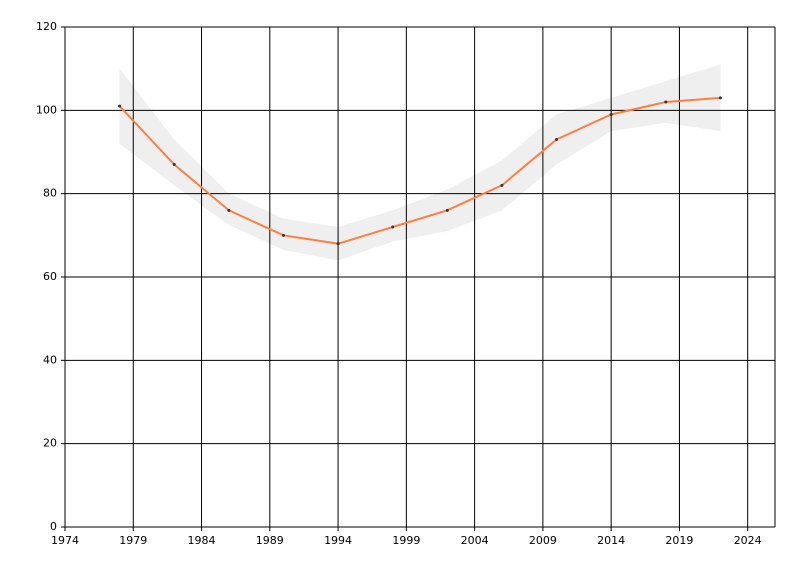 The image size is (800, 576). I want to click on x-tick-label: 1974, so click(65, 540).